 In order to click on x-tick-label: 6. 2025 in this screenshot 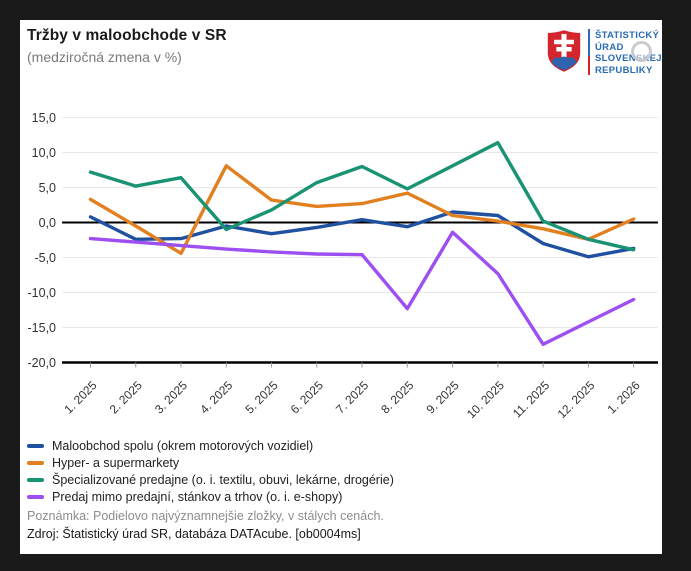, I will do `click(307, 397)`.